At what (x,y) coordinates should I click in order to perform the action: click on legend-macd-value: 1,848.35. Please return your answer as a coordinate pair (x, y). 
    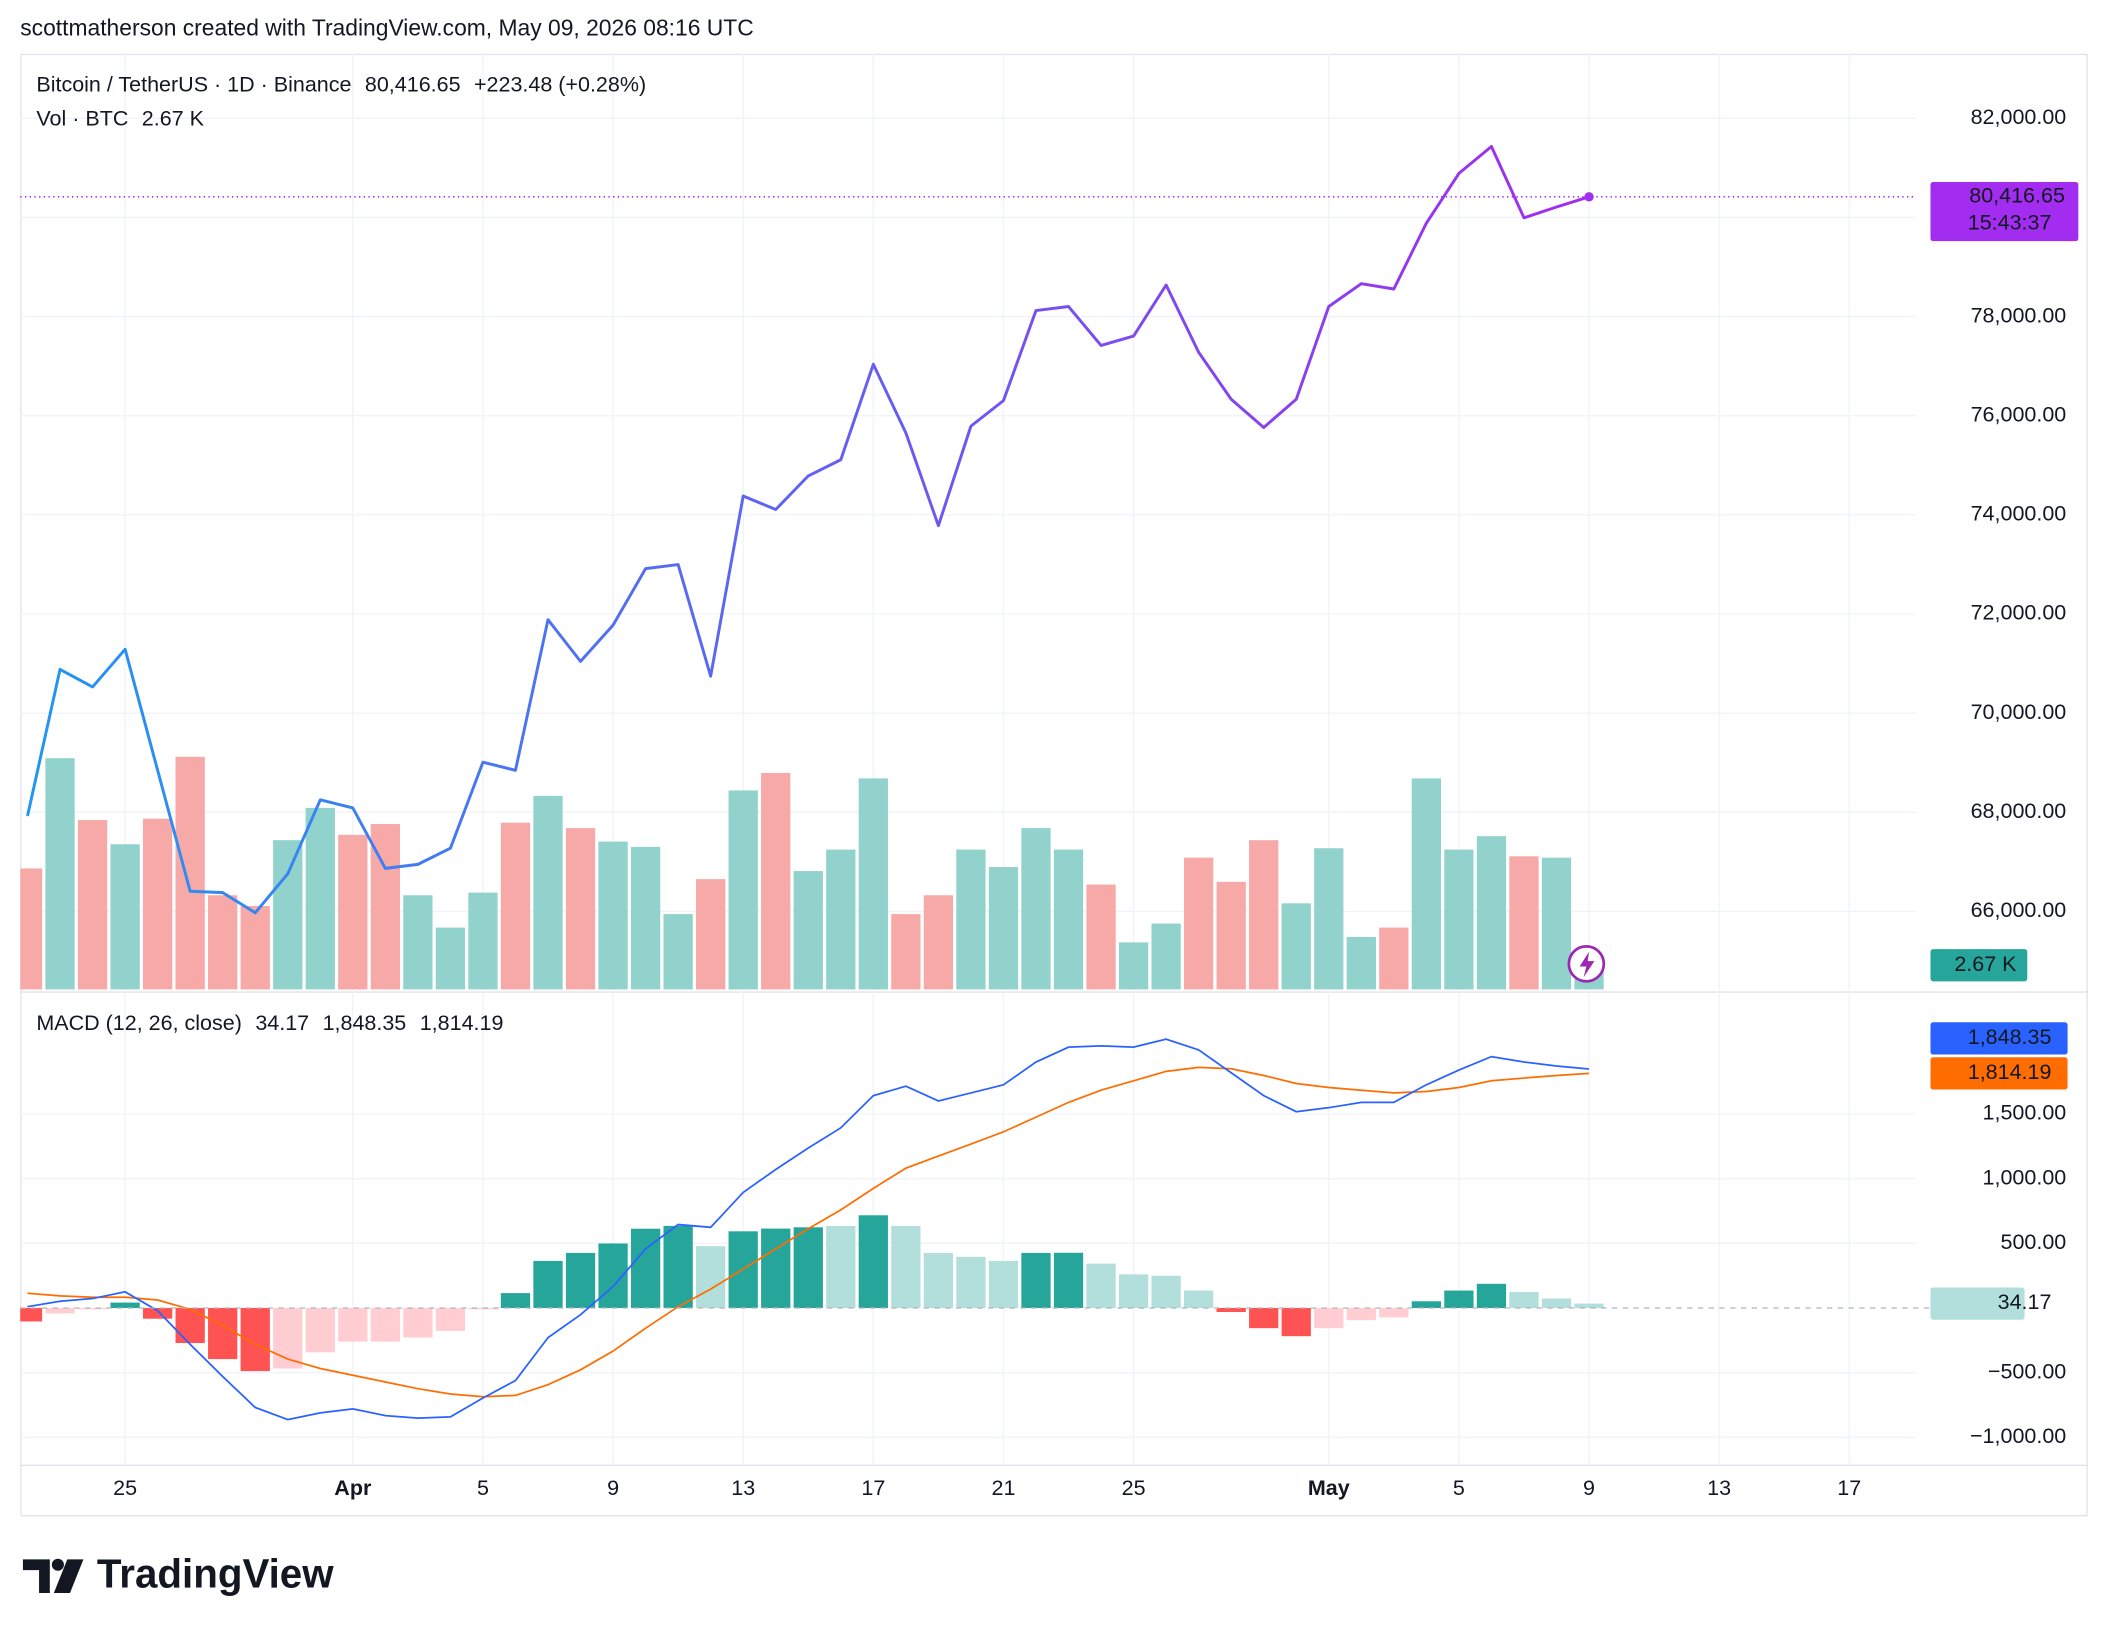
    Looking at the image, I should click on (365, 1023).